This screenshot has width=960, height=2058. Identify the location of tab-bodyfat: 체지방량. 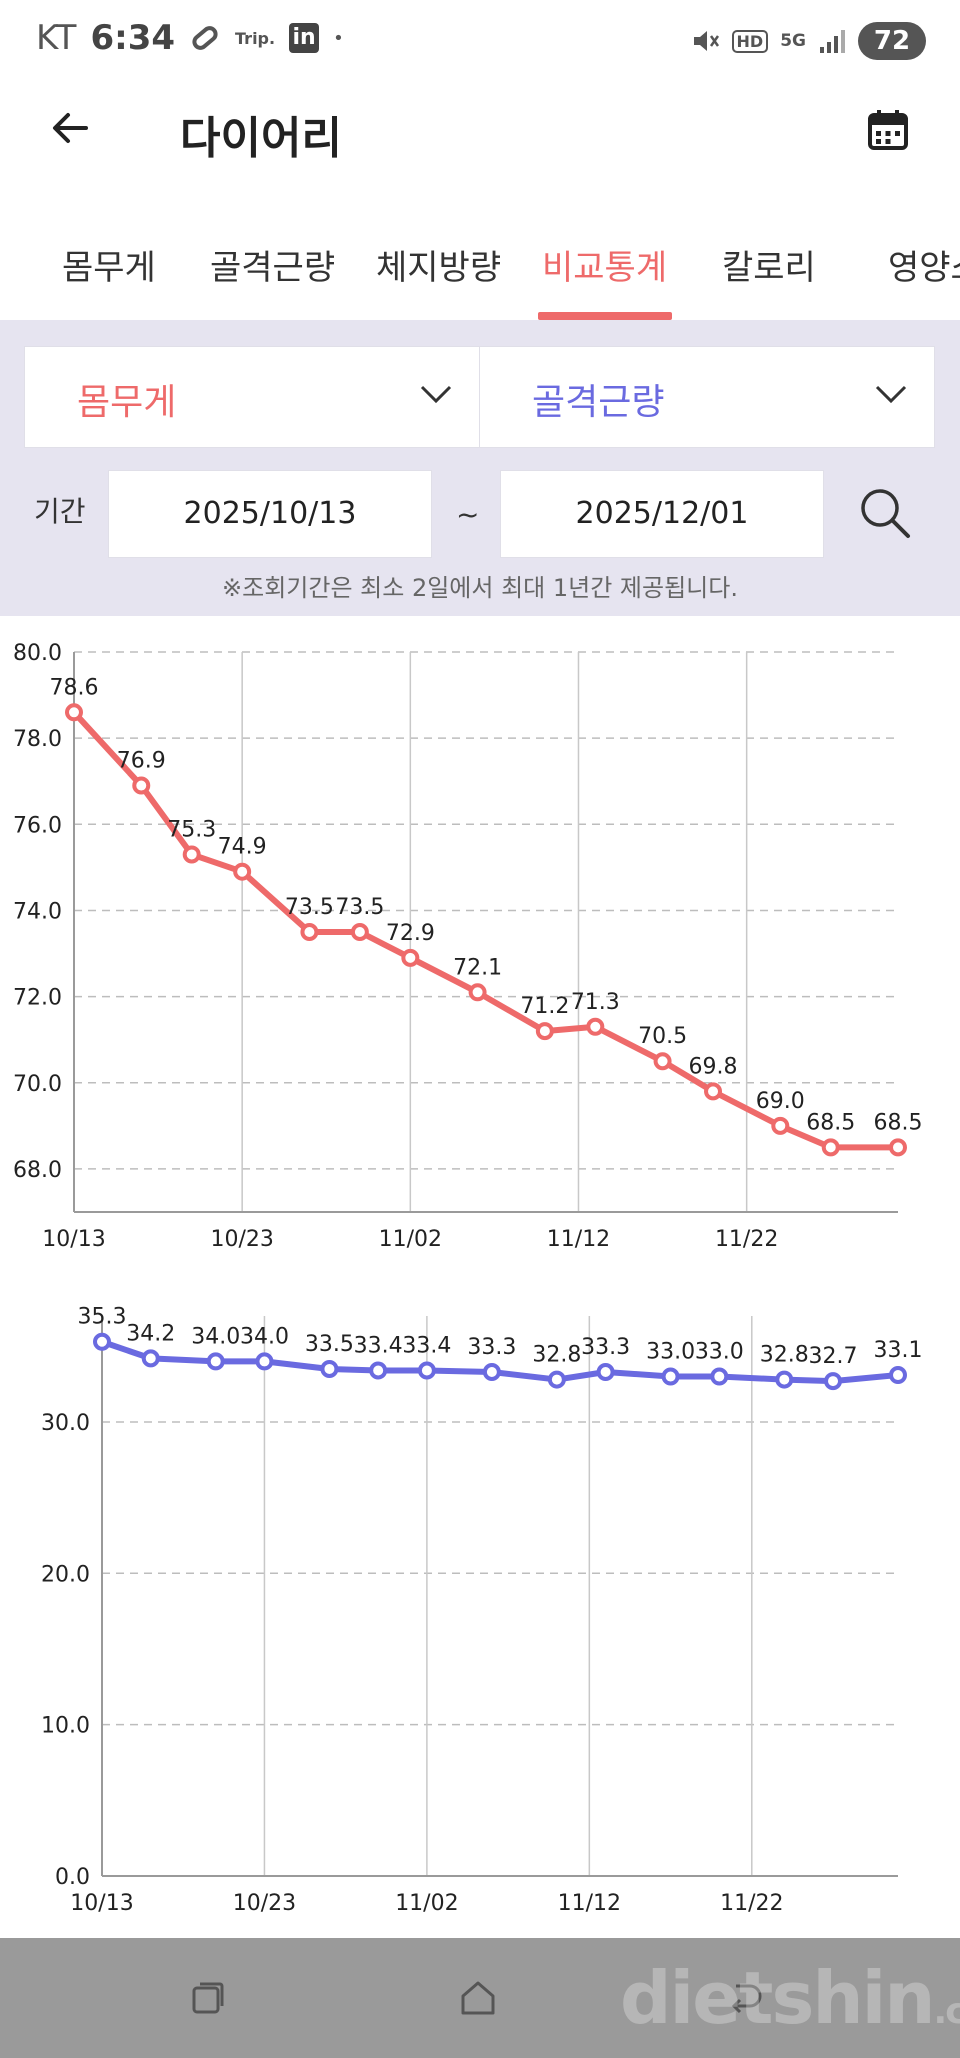
(439, 268).